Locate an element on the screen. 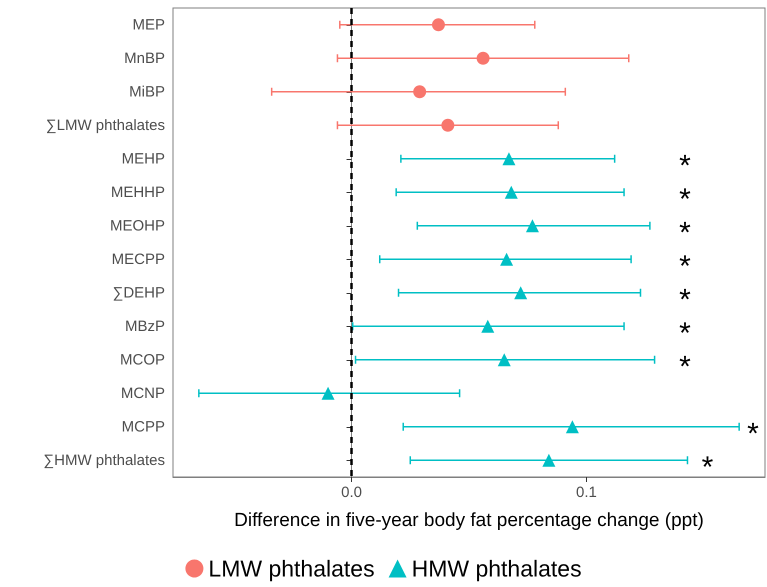 Image resolution: width=767 pixels, height=587 pixels. y-tick-label: MiBP is located at coordinates (147, 91).